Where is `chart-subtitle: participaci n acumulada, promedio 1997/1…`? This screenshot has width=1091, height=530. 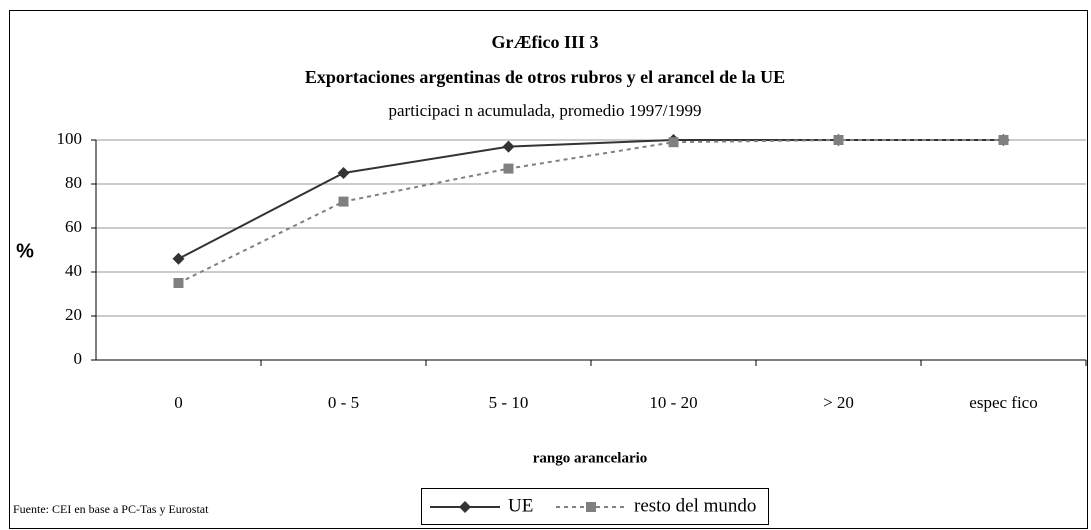 chart-subtitle: participaci n acumulada, promedio 1997/1… is located at coordinates (545, 110).